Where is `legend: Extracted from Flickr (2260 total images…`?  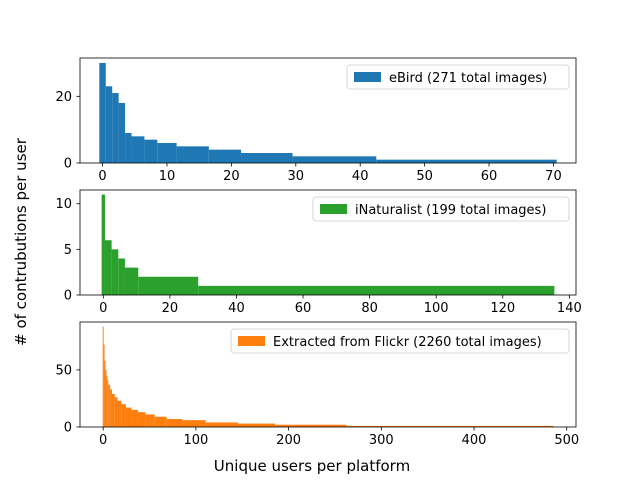
legend: Extracted from Flickr (2260 total images… is located at coordinates (400, 341).